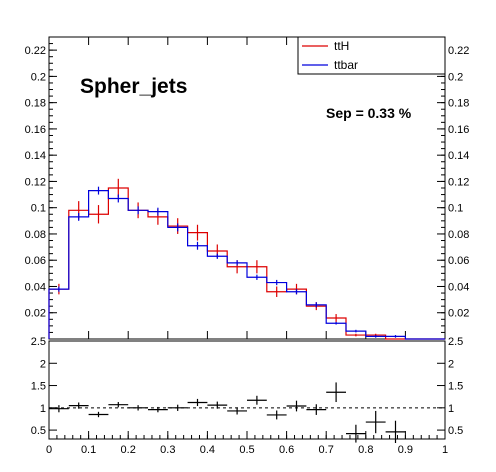 This screenshot has width=496, height=472. Describe the element at coordinates (458, 51) in the screenshot. I see `y-tick-label-right: 0.22` at that location.